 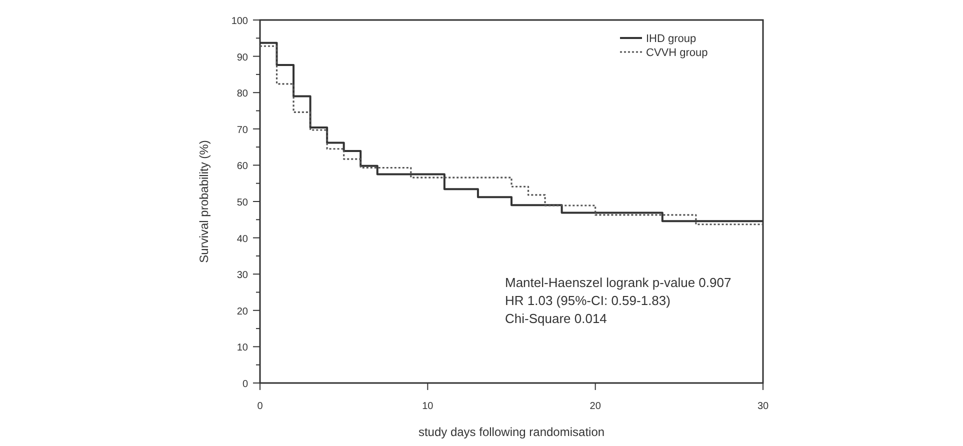 I want to click on y-tick-label: 100, so click(x=239, y=21).